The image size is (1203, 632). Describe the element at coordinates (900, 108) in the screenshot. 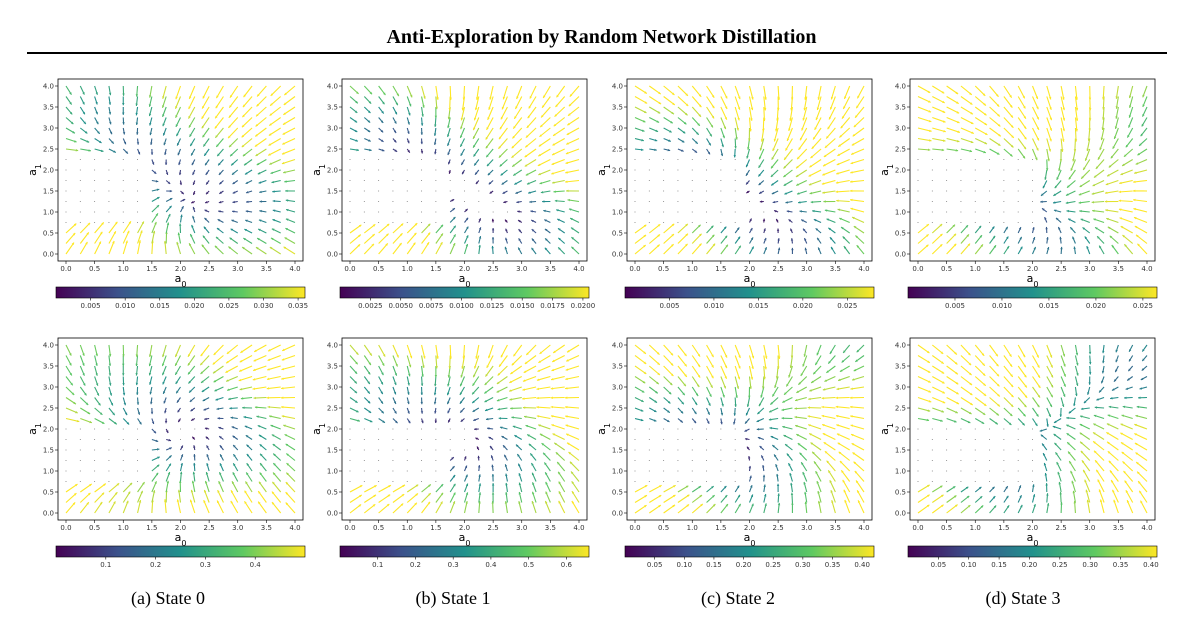

I see `y-tick-label: 3.5` at that location.